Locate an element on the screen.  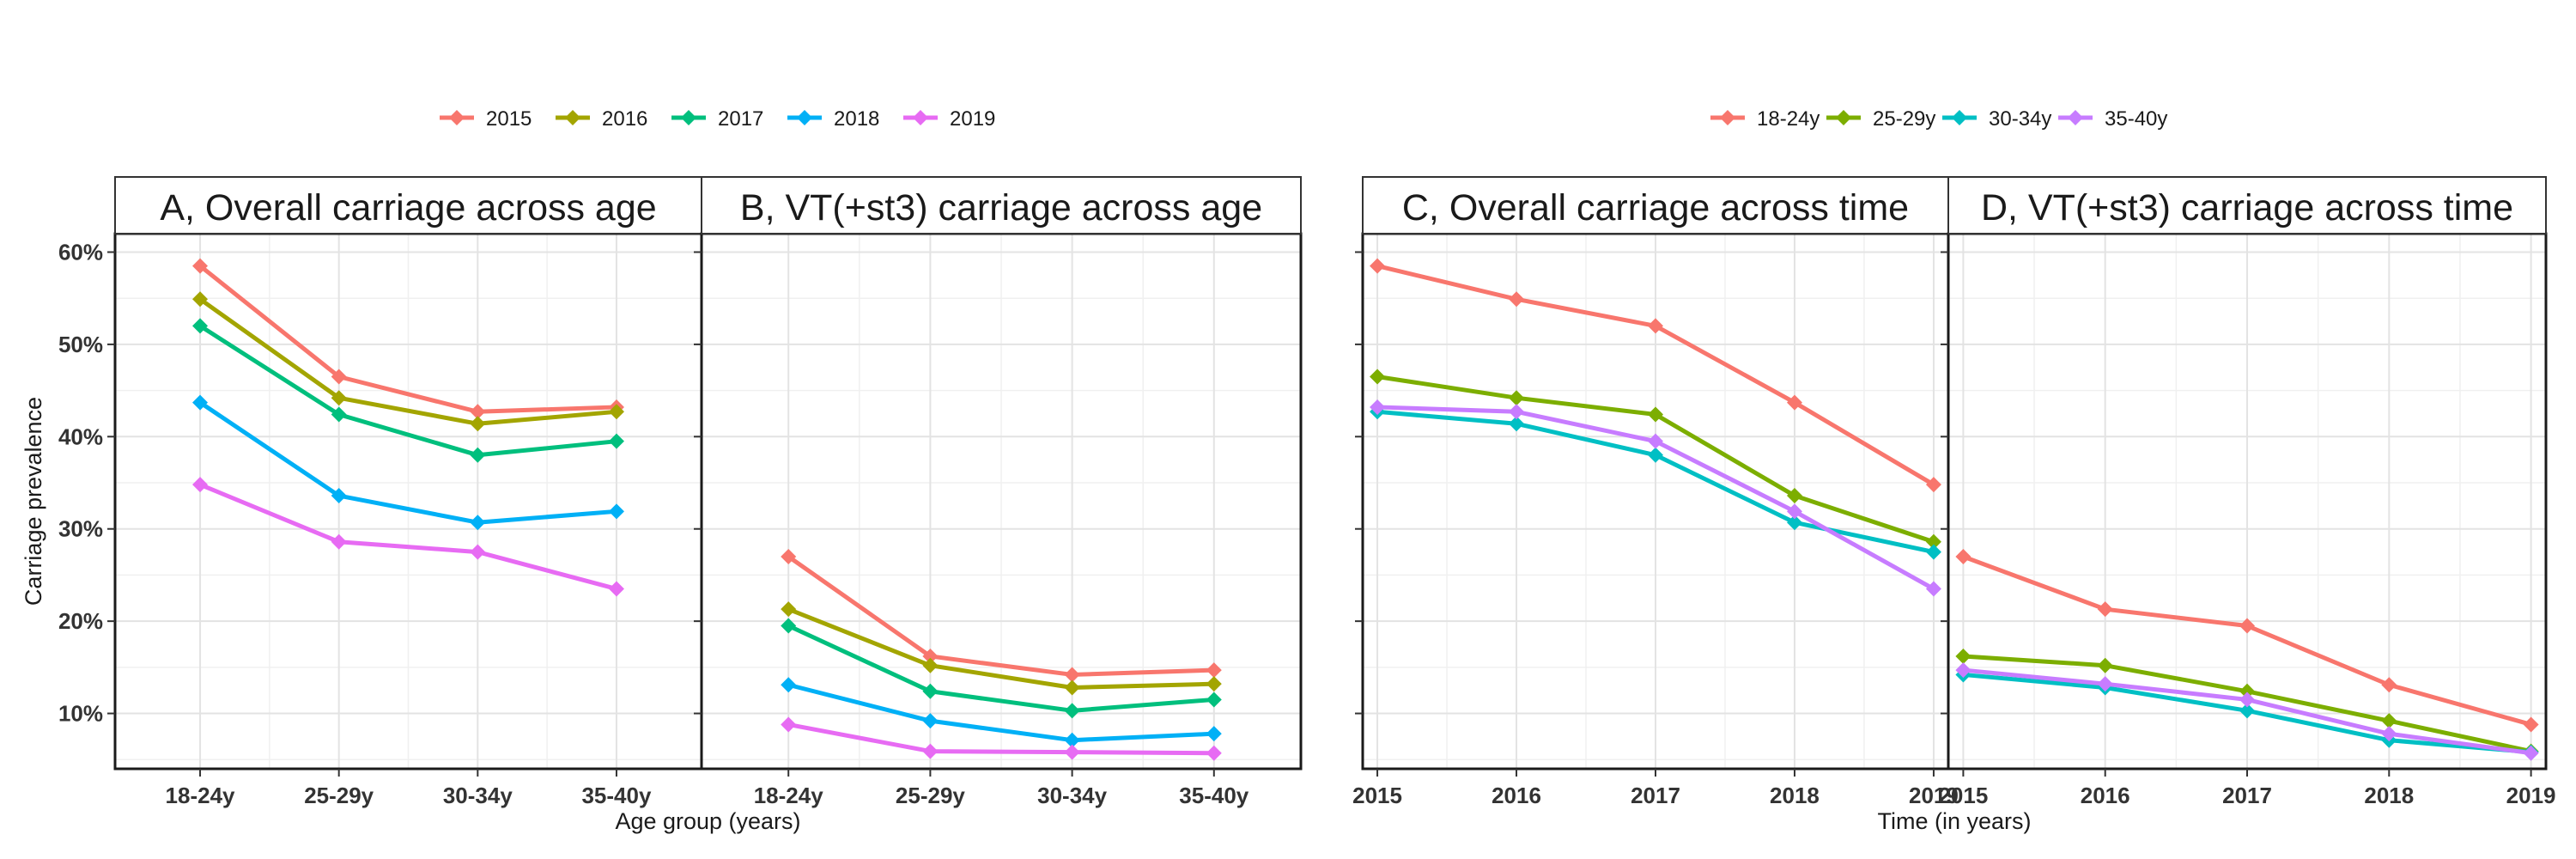
y-tick-label: 30% is located at coordinates (80, 529).